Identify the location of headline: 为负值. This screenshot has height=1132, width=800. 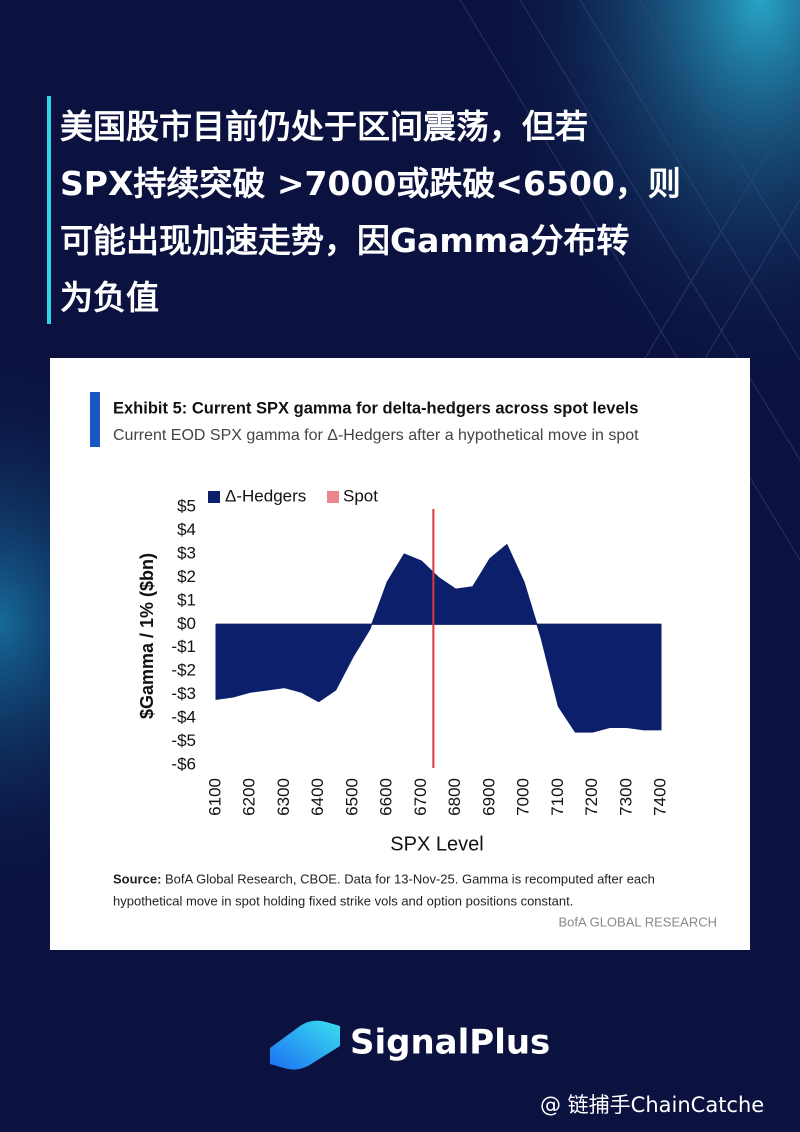
(109, 297).